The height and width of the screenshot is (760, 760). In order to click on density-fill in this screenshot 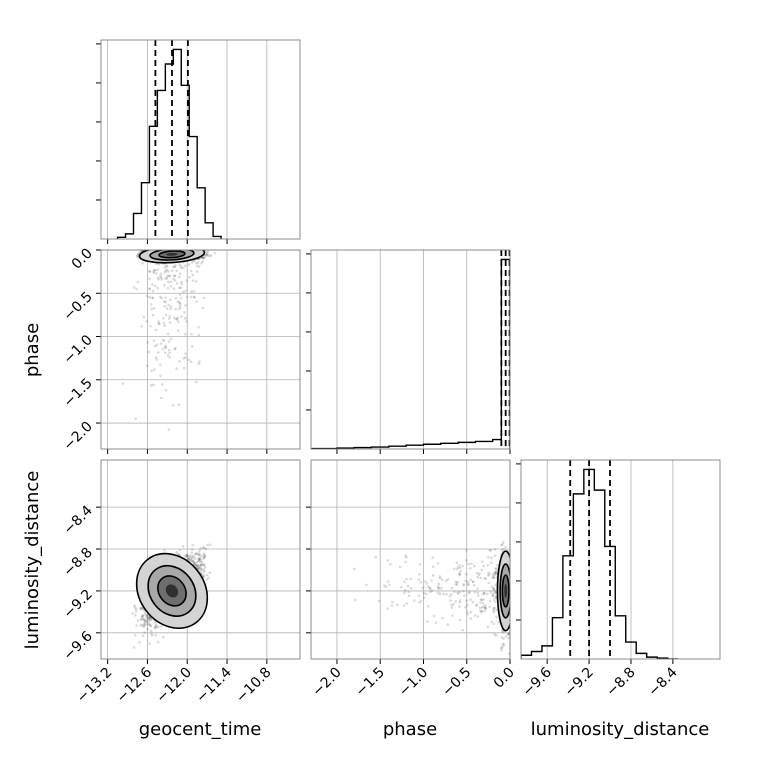, I will do `click(172, 591)`.